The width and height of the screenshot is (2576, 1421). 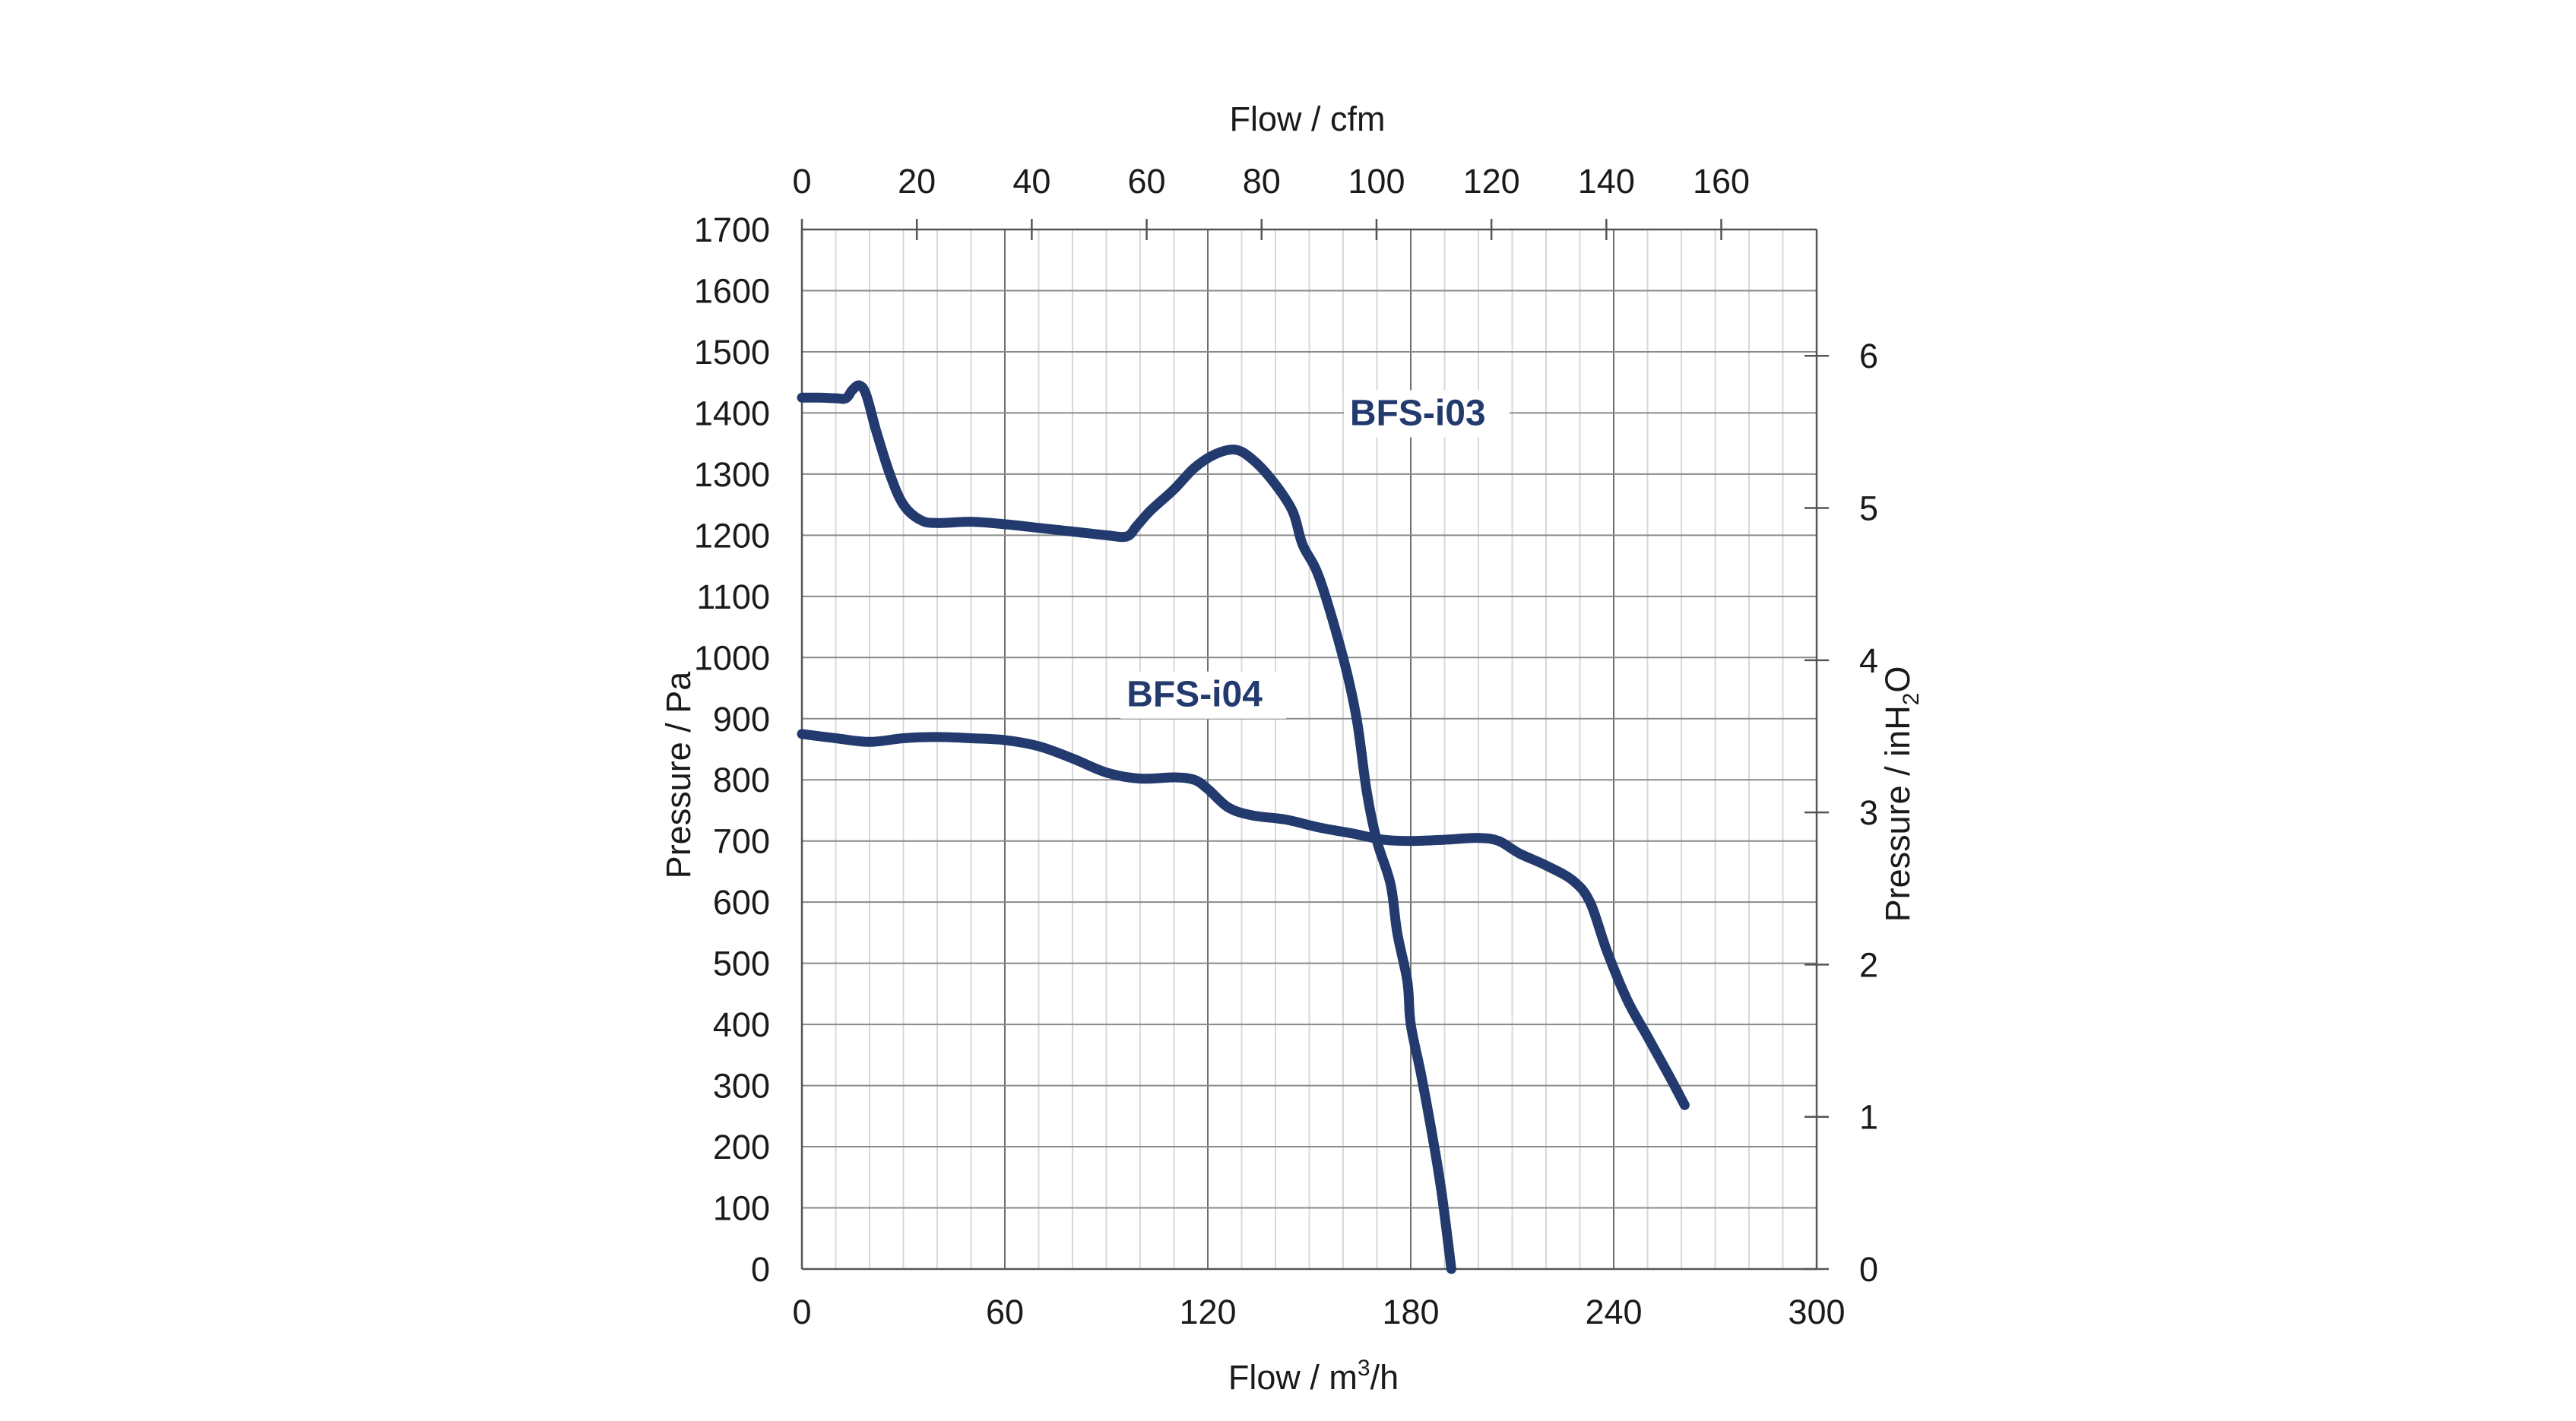 What do you see at coordinates (1005, 1312) in the screenshot?
I see `x-bottom-tick-label: 60` at bounding box center [1005, 1312].